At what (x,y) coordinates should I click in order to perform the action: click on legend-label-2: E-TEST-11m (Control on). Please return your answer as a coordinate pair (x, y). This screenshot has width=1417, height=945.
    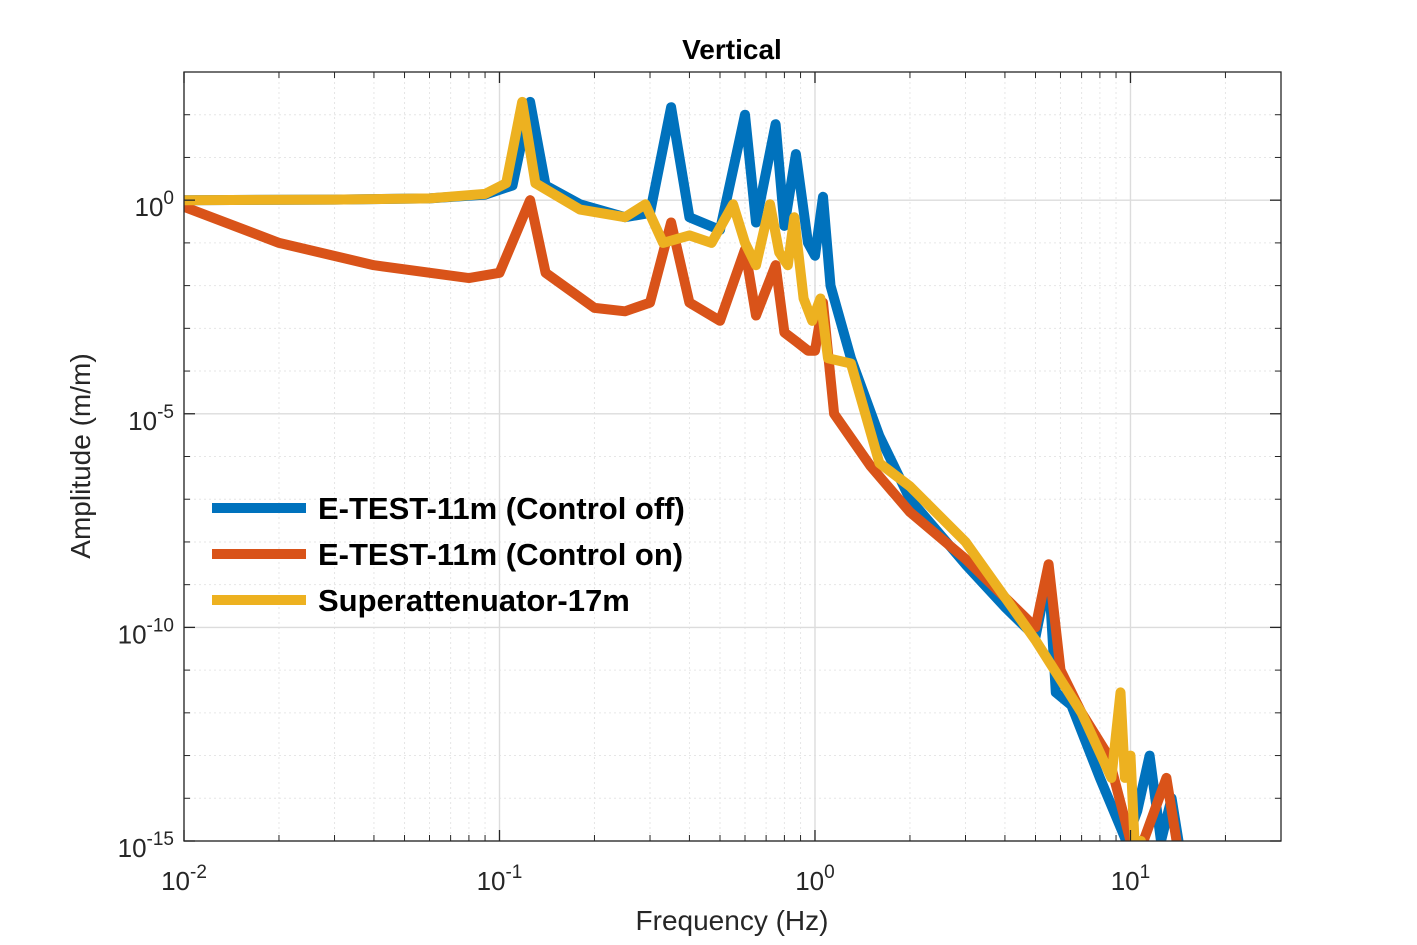
    Looking at the image, I should click on (500, 554).